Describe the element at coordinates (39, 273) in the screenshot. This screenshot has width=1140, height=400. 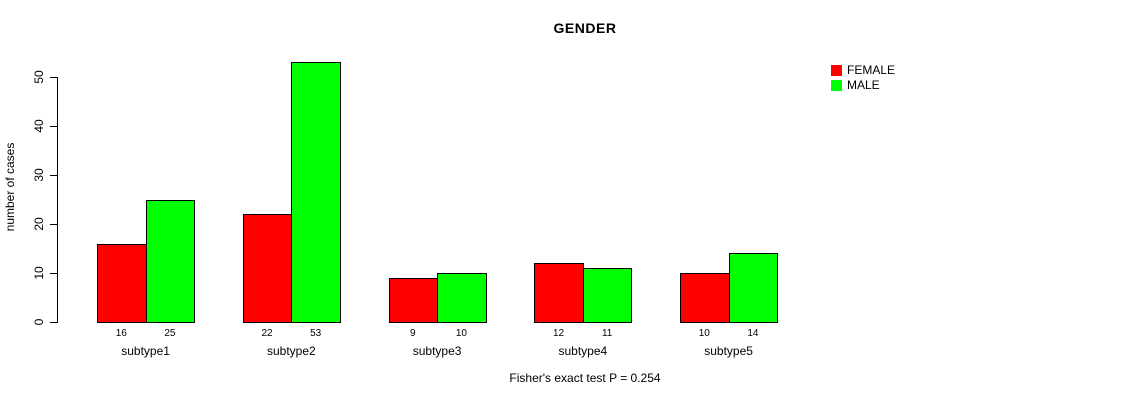
I see `y-tick-label-text: 10` at that location.